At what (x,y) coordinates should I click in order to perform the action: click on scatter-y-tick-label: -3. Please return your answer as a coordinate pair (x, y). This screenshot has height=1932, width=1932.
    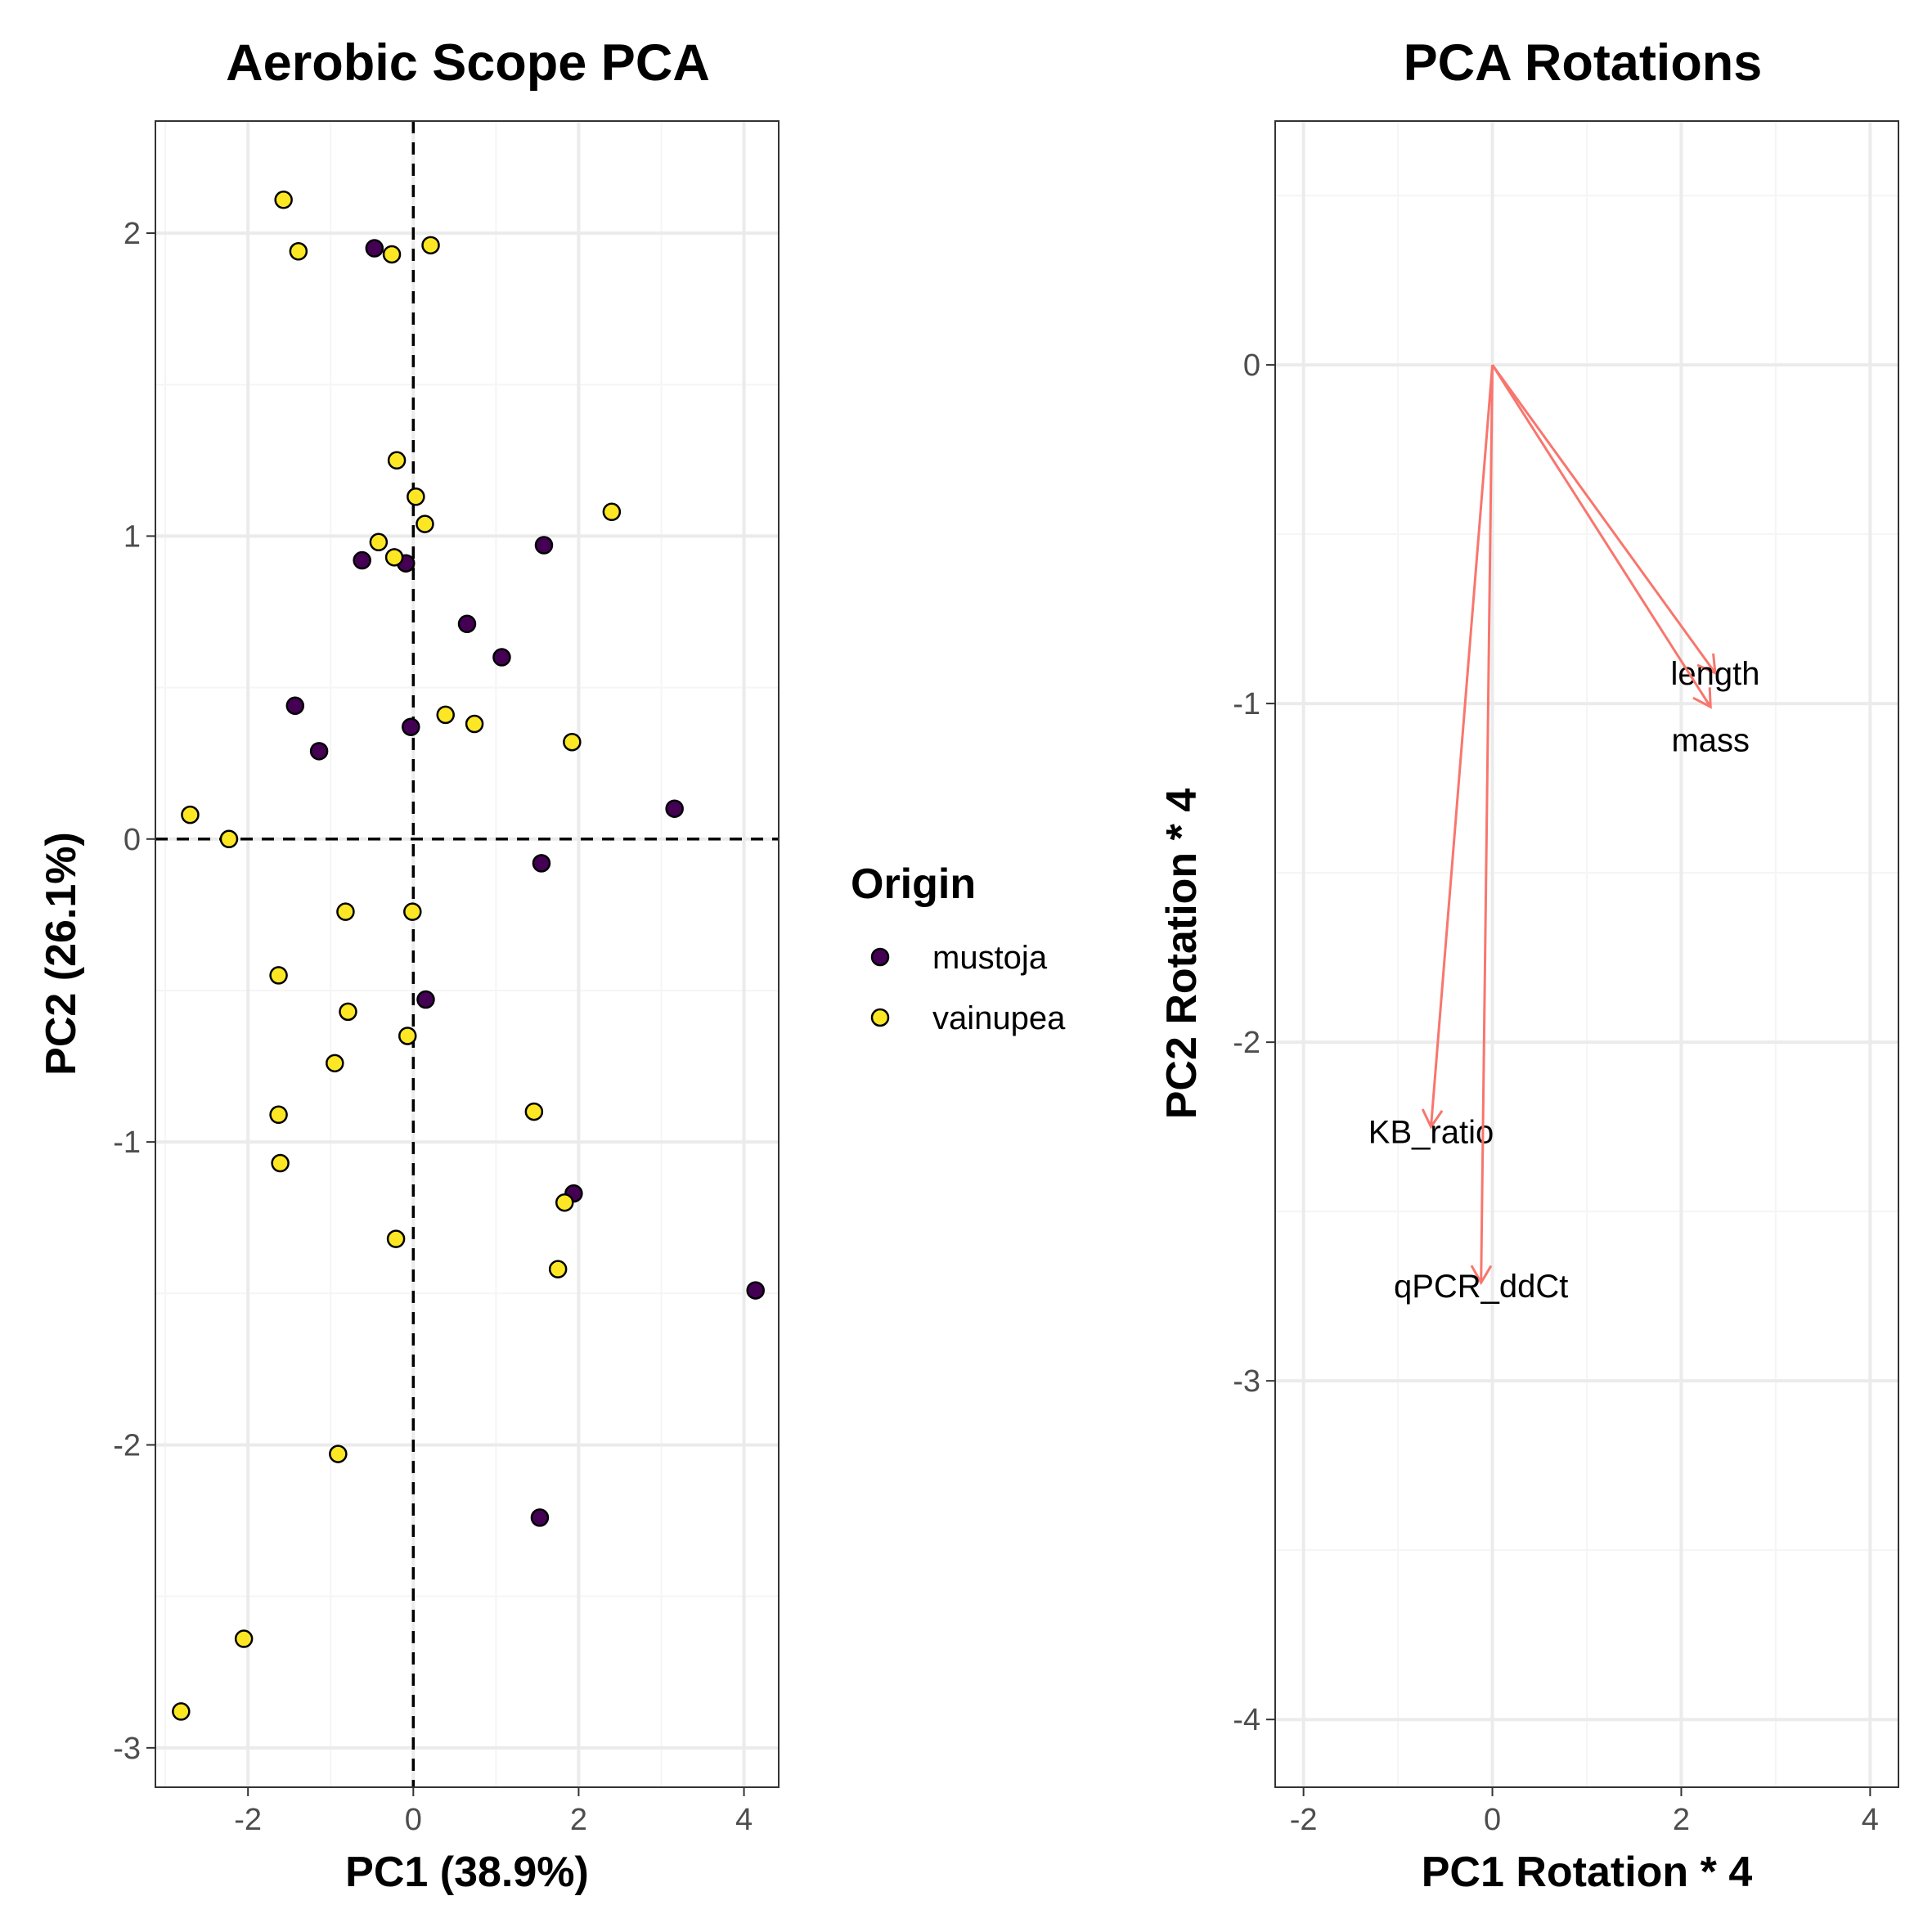
    Looking at the image, I should click on (127, 1749).